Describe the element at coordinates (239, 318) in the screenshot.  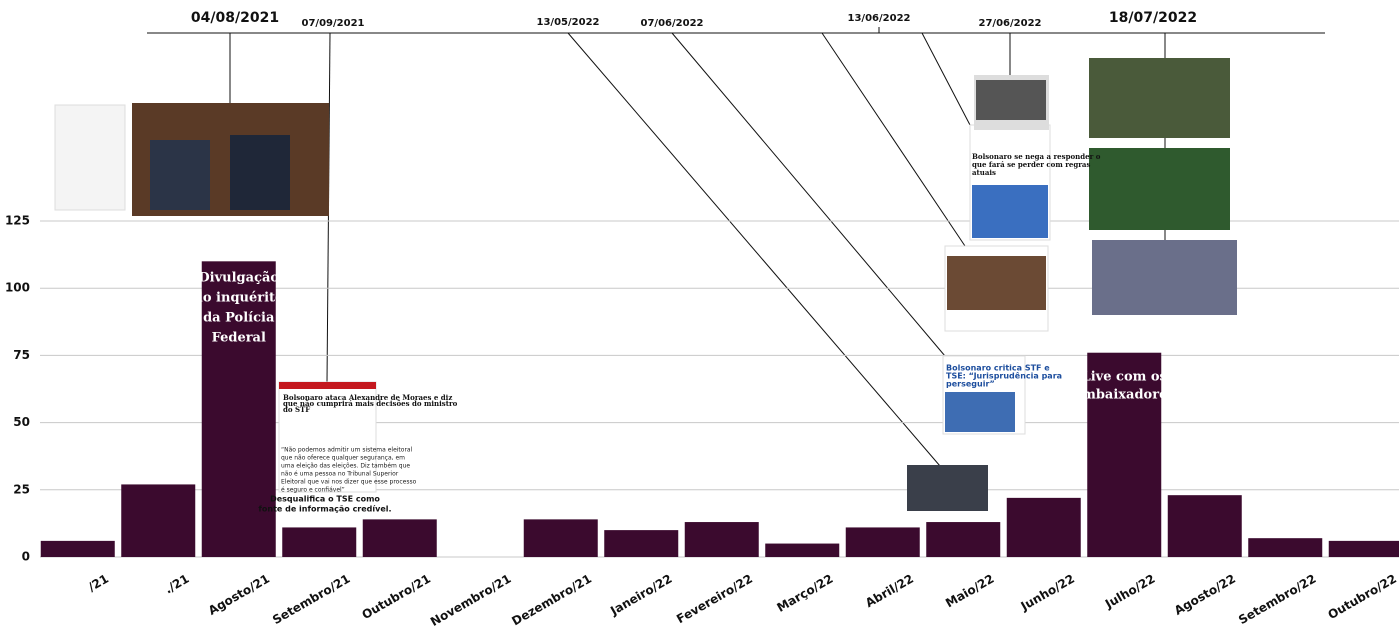
I see `bar-note: da Polícia` at that location.